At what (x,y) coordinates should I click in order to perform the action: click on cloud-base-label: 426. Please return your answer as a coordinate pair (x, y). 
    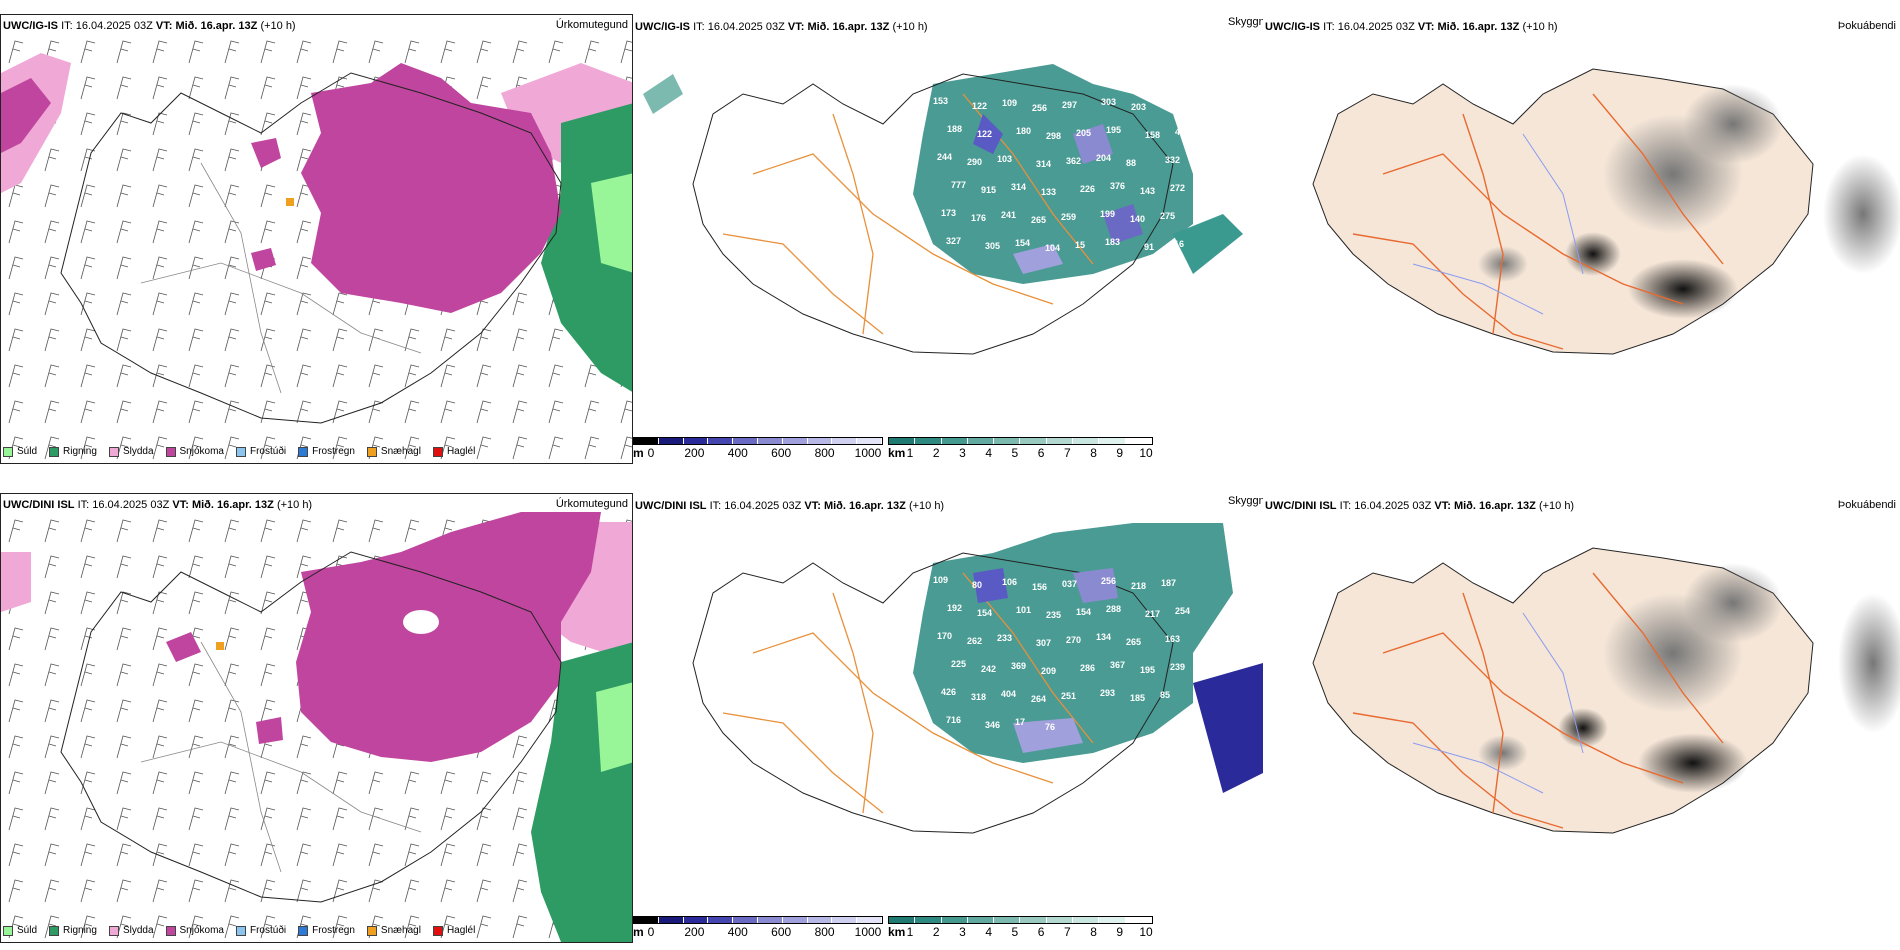
    Looking at the image, I should click on (948, 692).